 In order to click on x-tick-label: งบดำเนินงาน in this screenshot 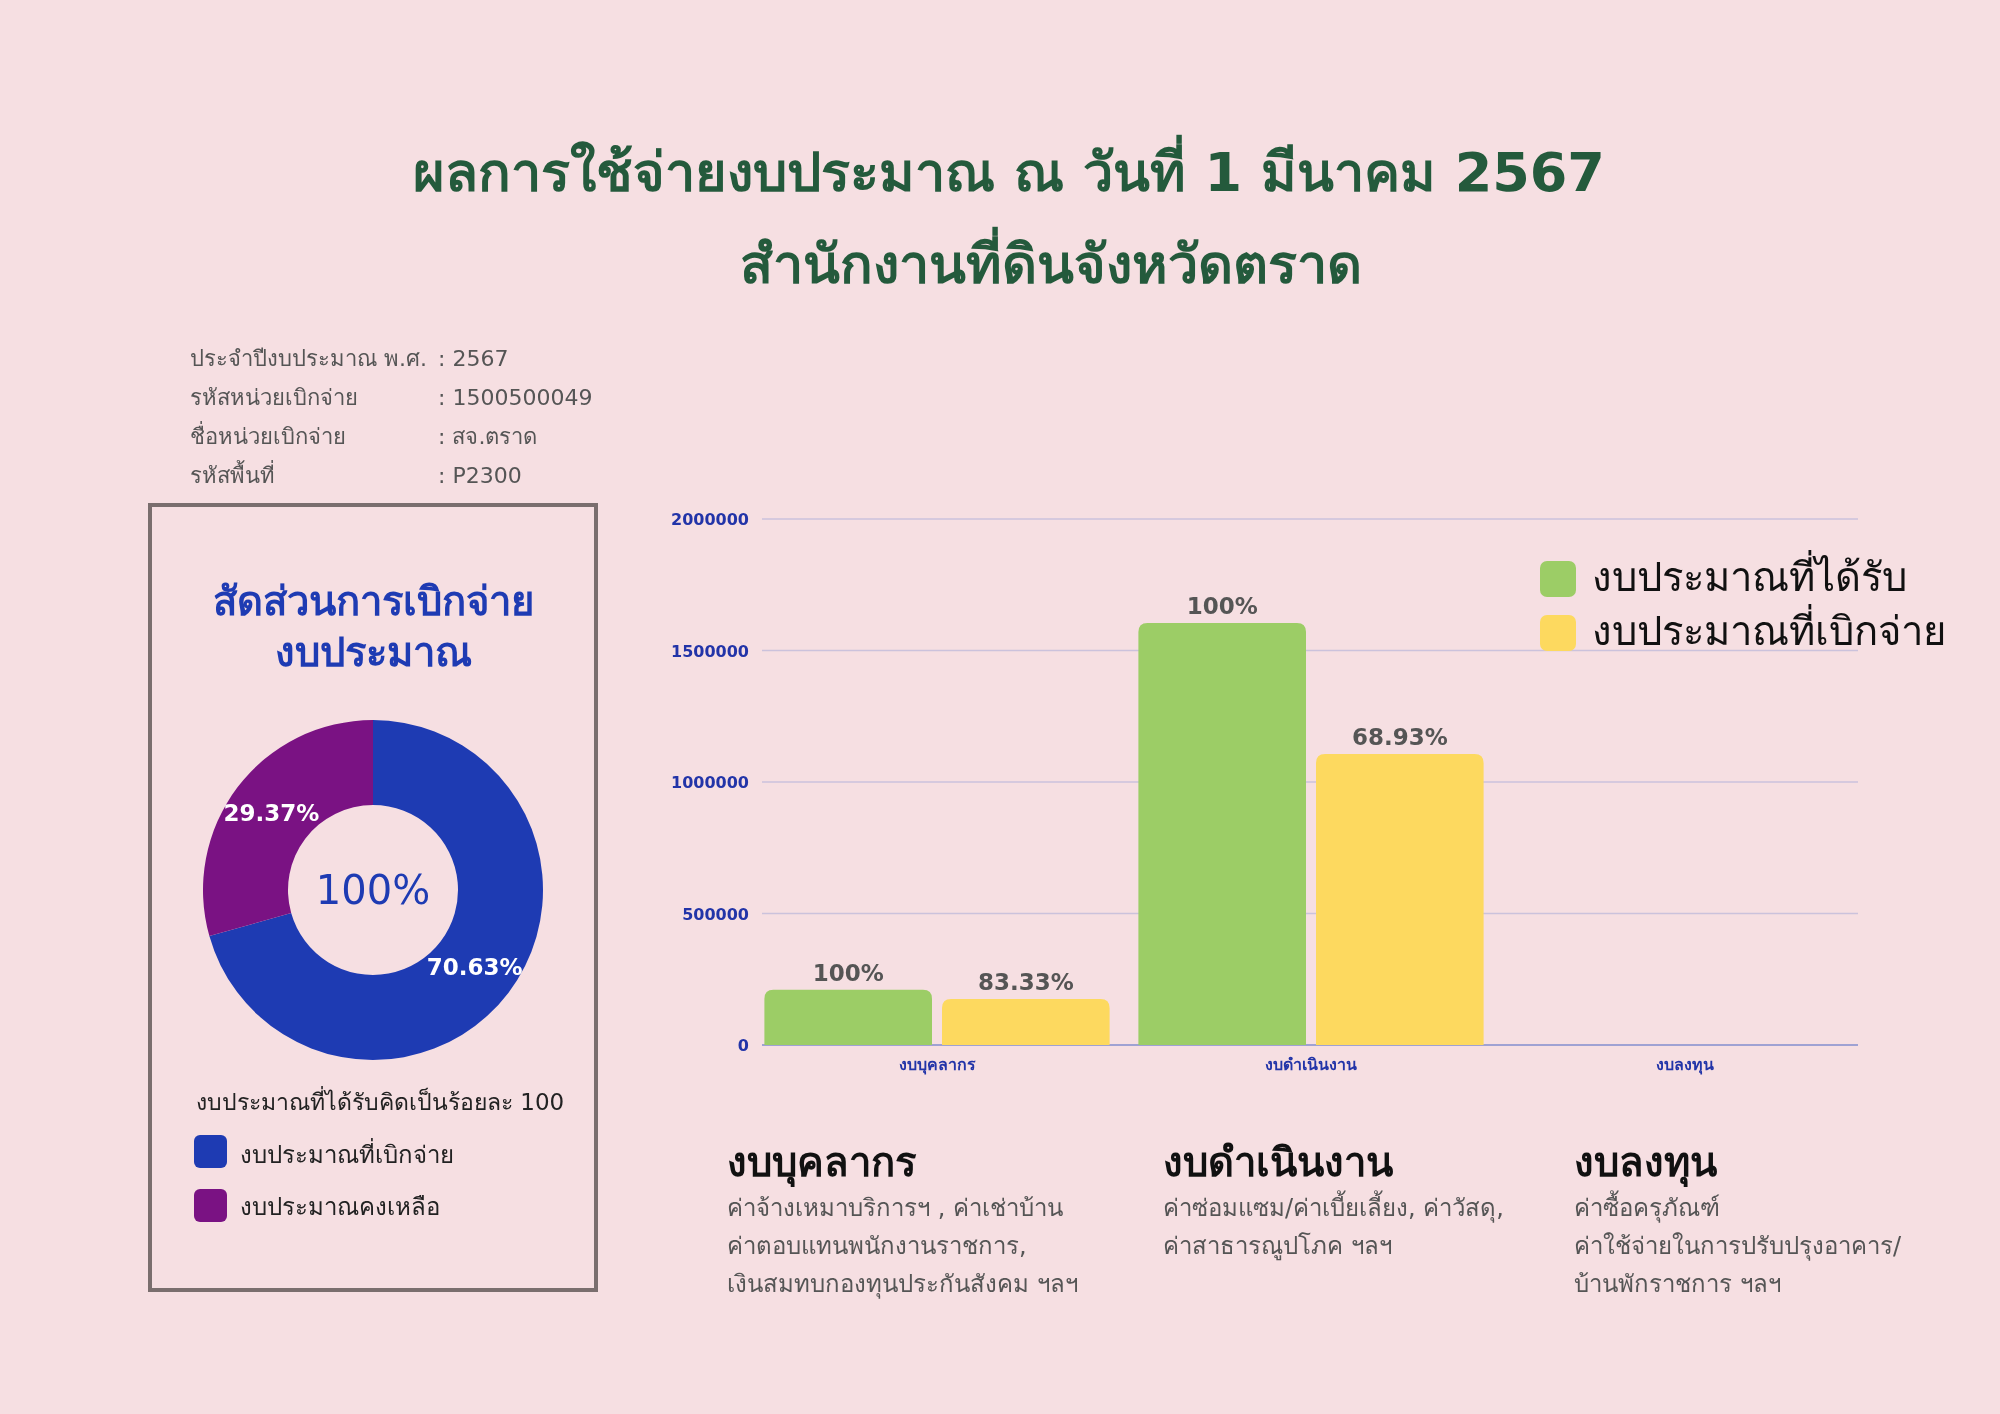, I will do `click(1311, 1064)`.